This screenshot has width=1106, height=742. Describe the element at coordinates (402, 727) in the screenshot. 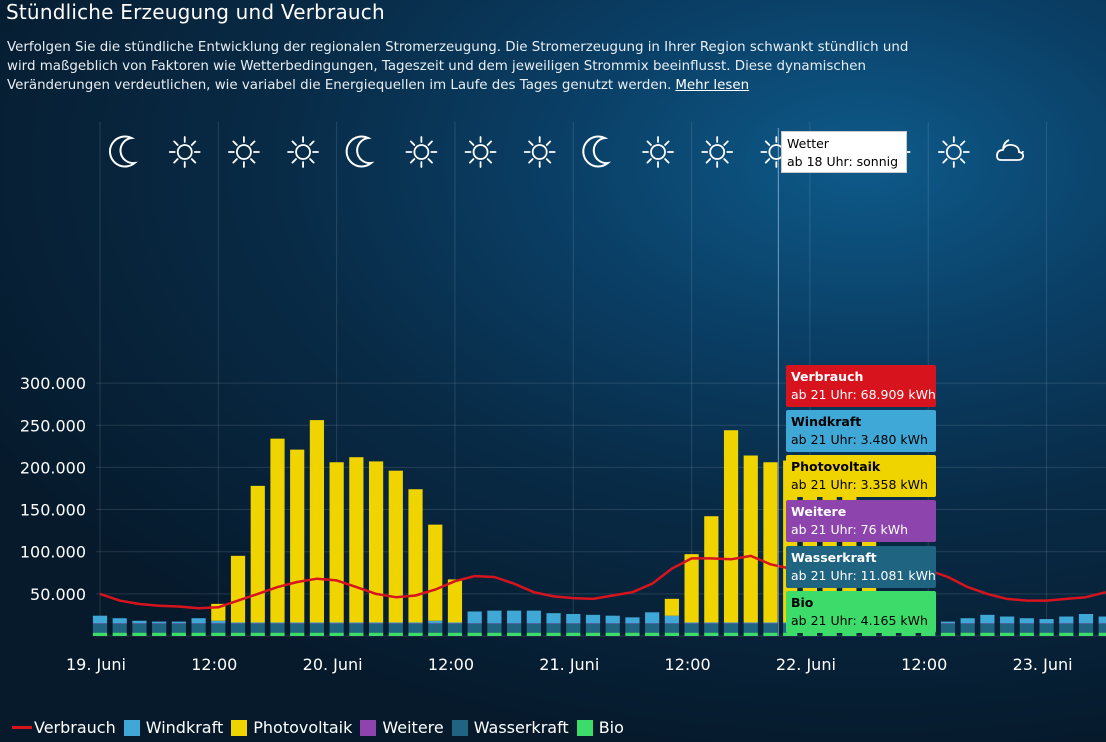

I see `legend-item-weitere: Weitere` at that location.